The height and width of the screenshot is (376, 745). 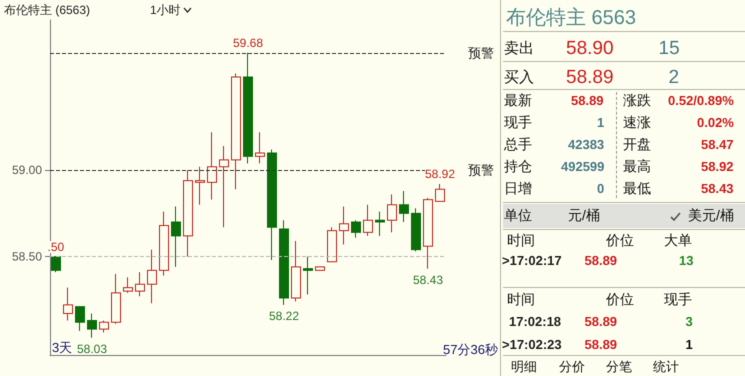 I want to click on annotation: 58.03, so click(x=92, y=349).